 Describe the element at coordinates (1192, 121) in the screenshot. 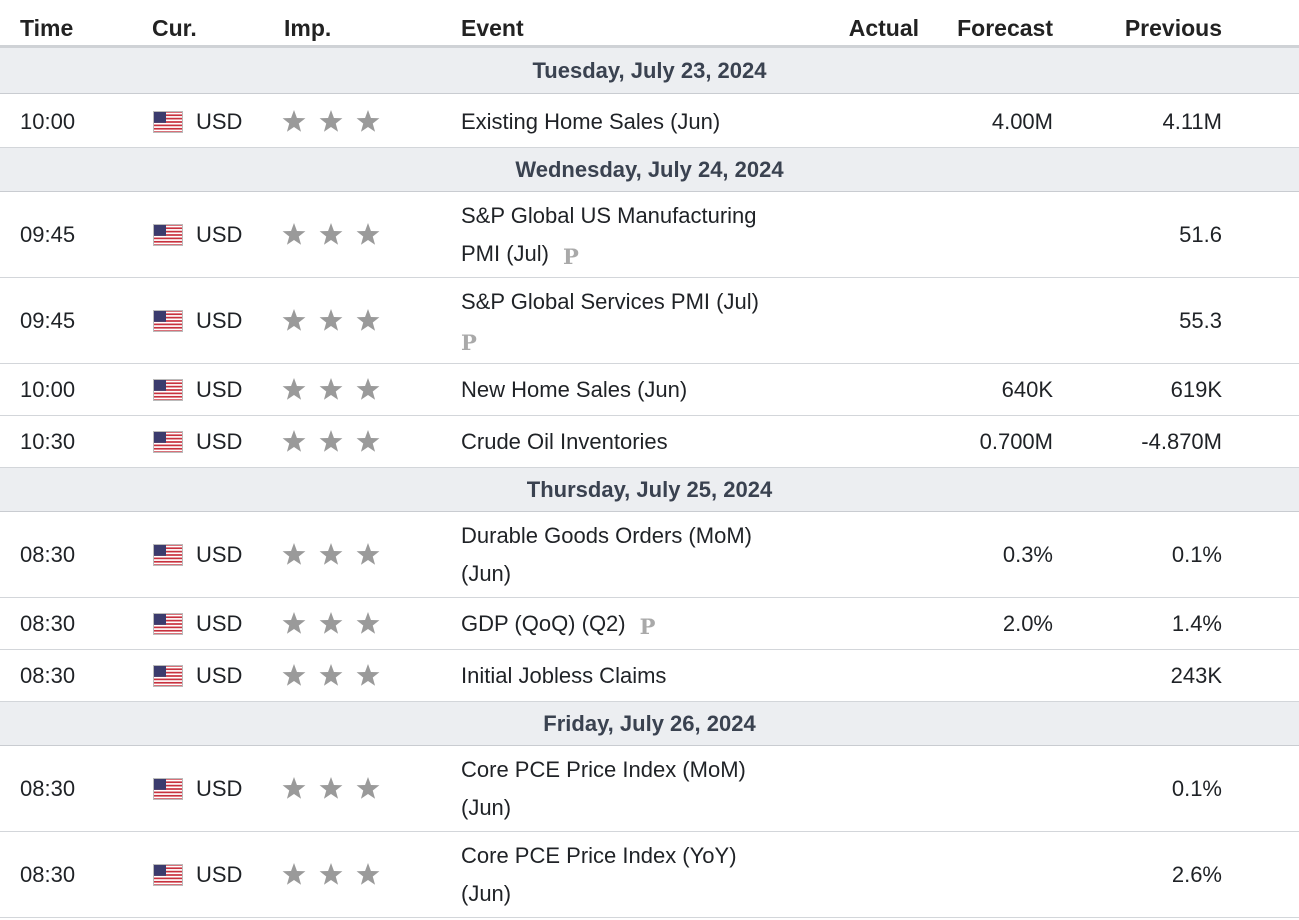

I see `event-previous: 4.11M` at that location.